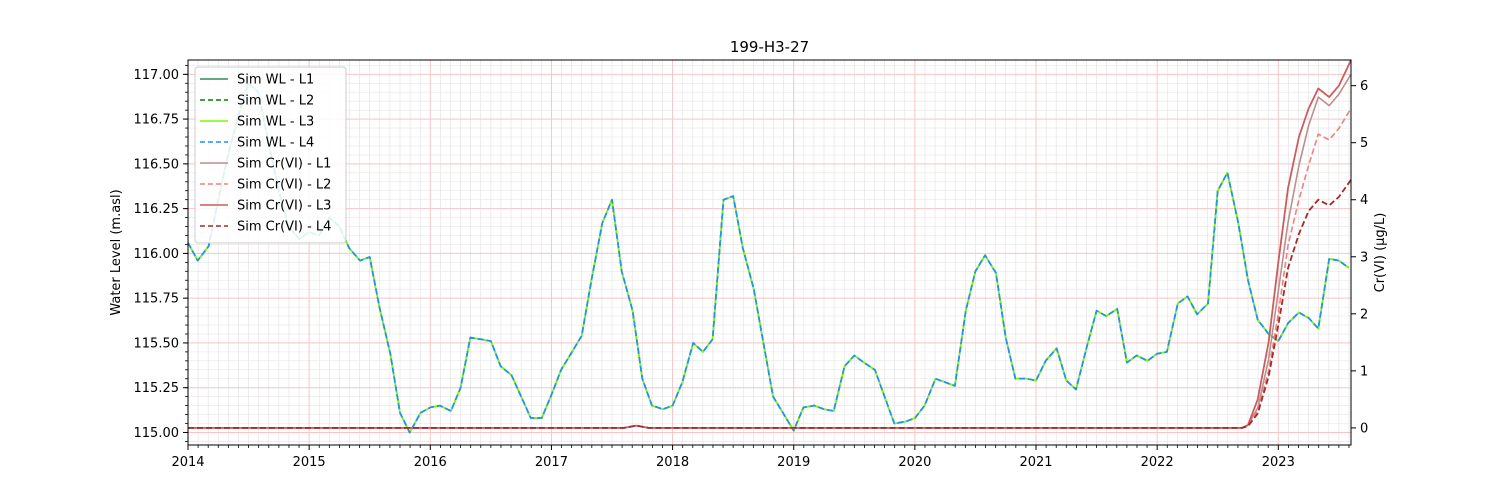  I want to click on y-left-tick-label: 116.50, so click(157, 164).